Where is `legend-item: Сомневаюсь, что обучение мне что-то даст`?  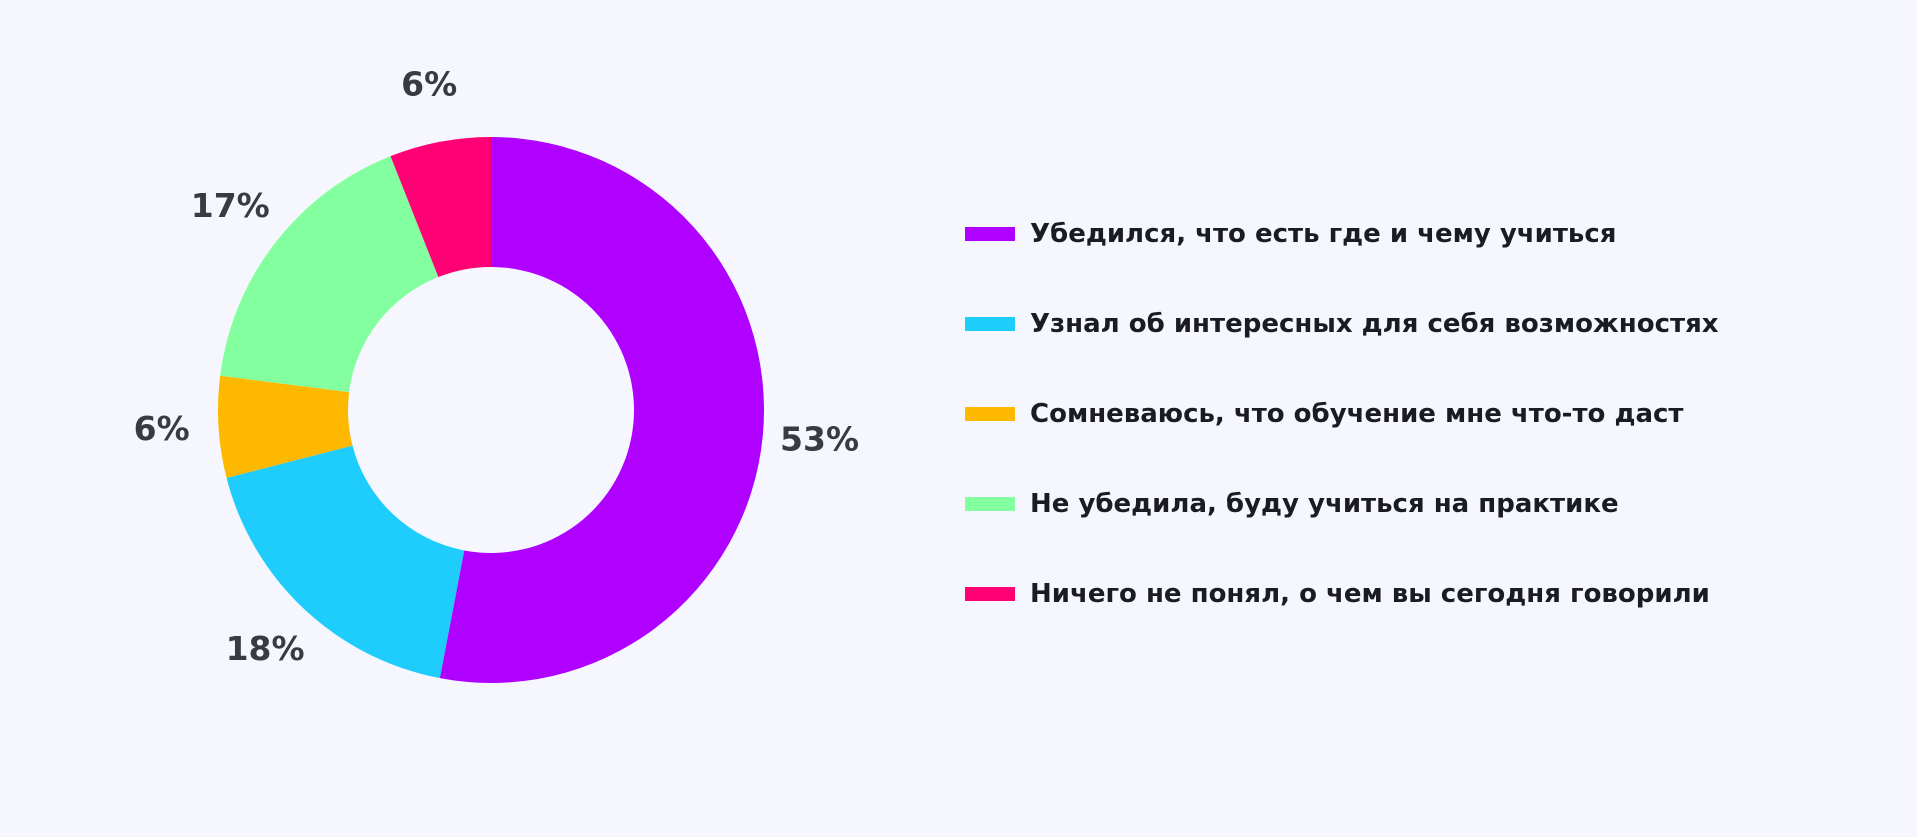
legend-item: Сомневаюсь, что обучение мне что-то даст is located at coordinates (1342, 413).